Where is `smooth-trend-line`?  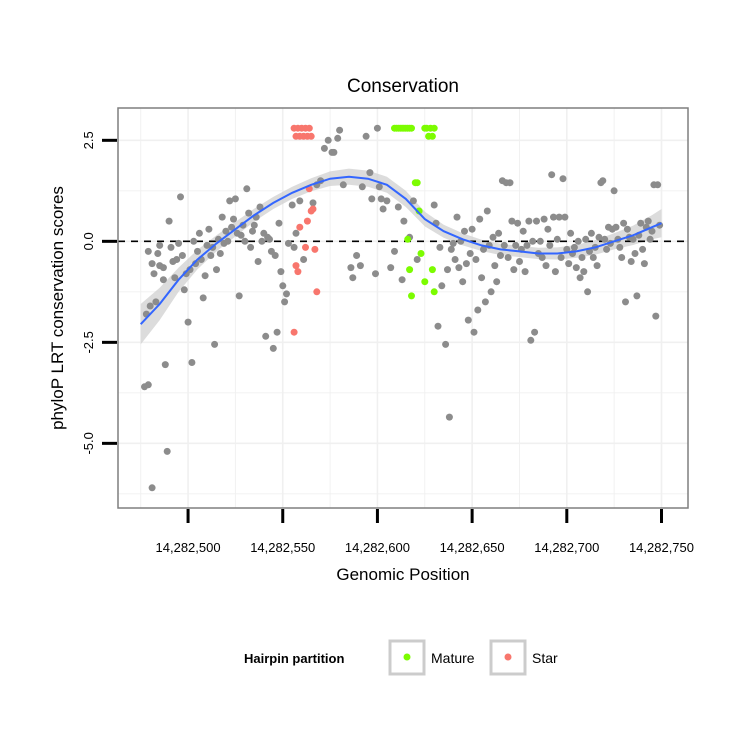 smooth-trend-line is located at coordinates (400, 250).